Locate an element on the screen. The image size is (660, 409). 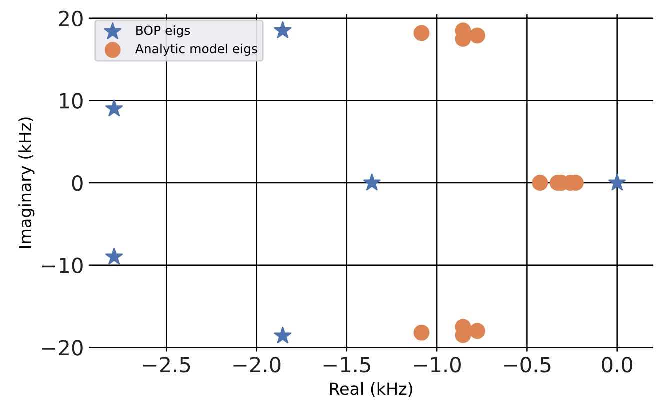
legend-label: BOP eigs is located at coordinates (163, 32).